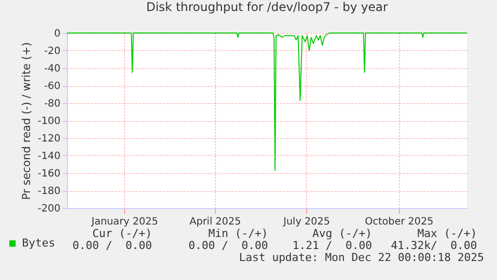 This screenshot has width=497, height=280. What do you see at coordinates (306, 222) in the screenshot?
I see `x-tick-label: July 2025` at bounding box center [306, 222].